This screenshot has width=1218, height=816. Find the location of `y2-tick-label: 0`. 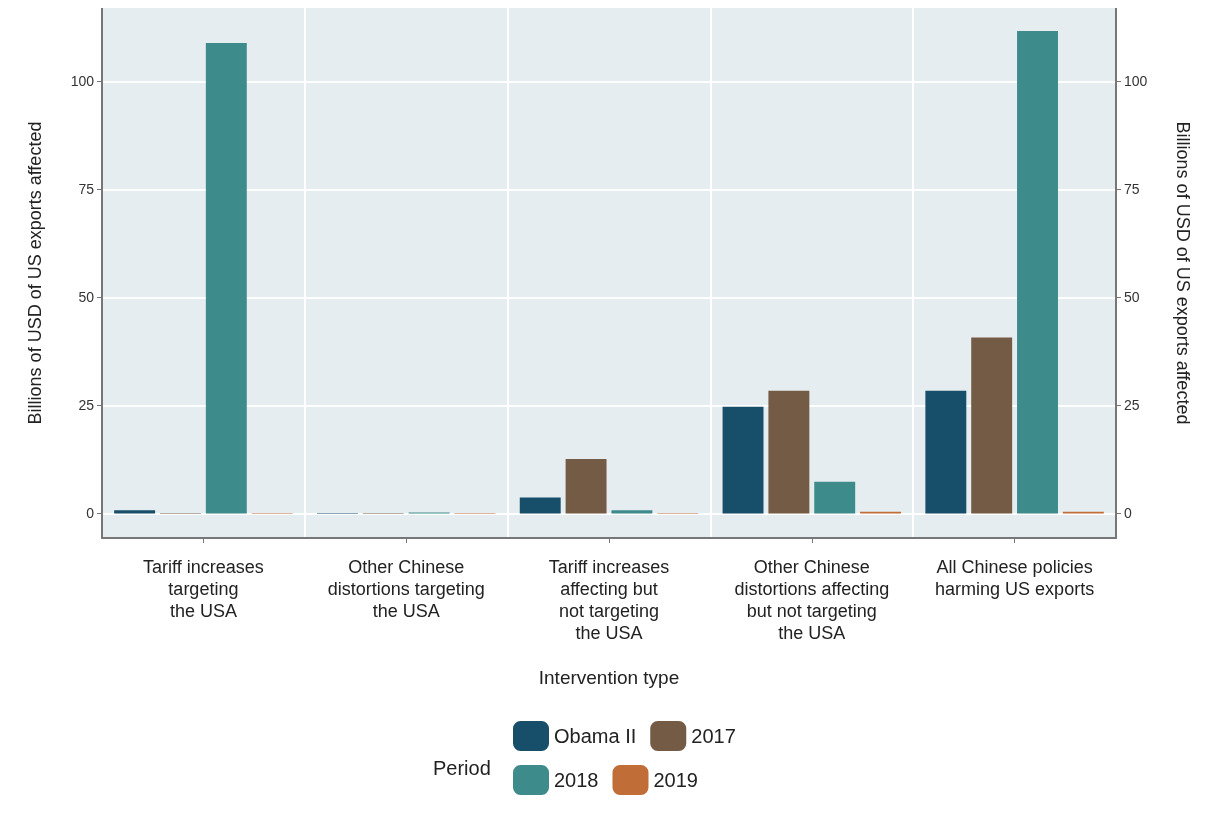

y2-tick-label: 0 is located at coordinates (1128, 513).